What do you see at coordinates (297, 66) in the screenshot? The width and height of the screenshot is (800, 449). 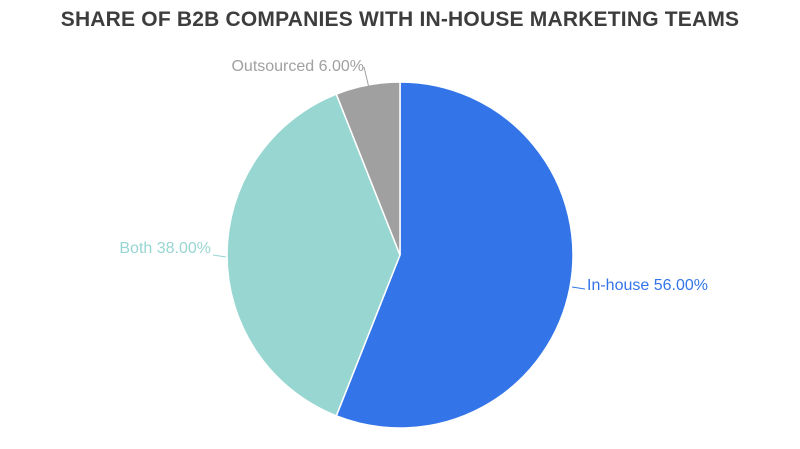 I see `slice-label-outsourced: Outsourced 6.00%` at bounding box center [297, 66].